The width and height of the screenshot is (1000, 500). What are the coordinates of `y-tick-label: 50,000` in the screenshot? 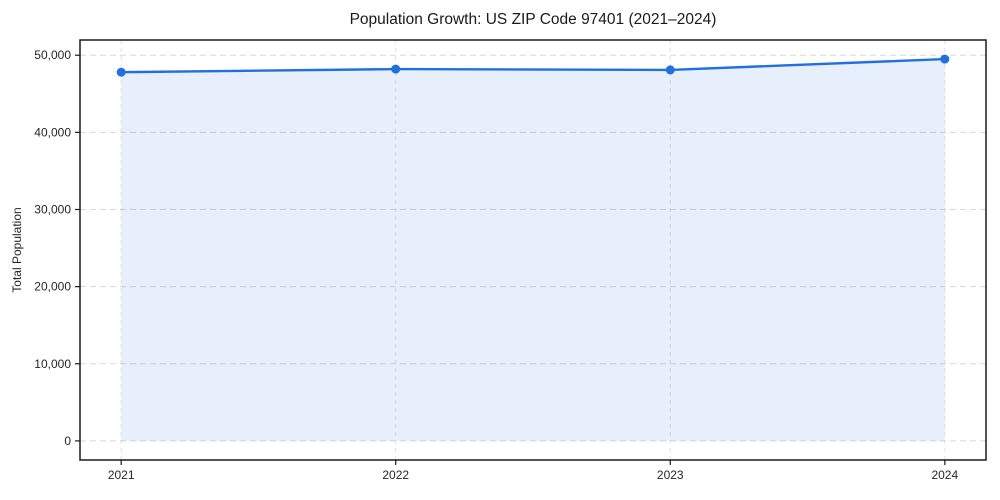 It's located at (52, 55).